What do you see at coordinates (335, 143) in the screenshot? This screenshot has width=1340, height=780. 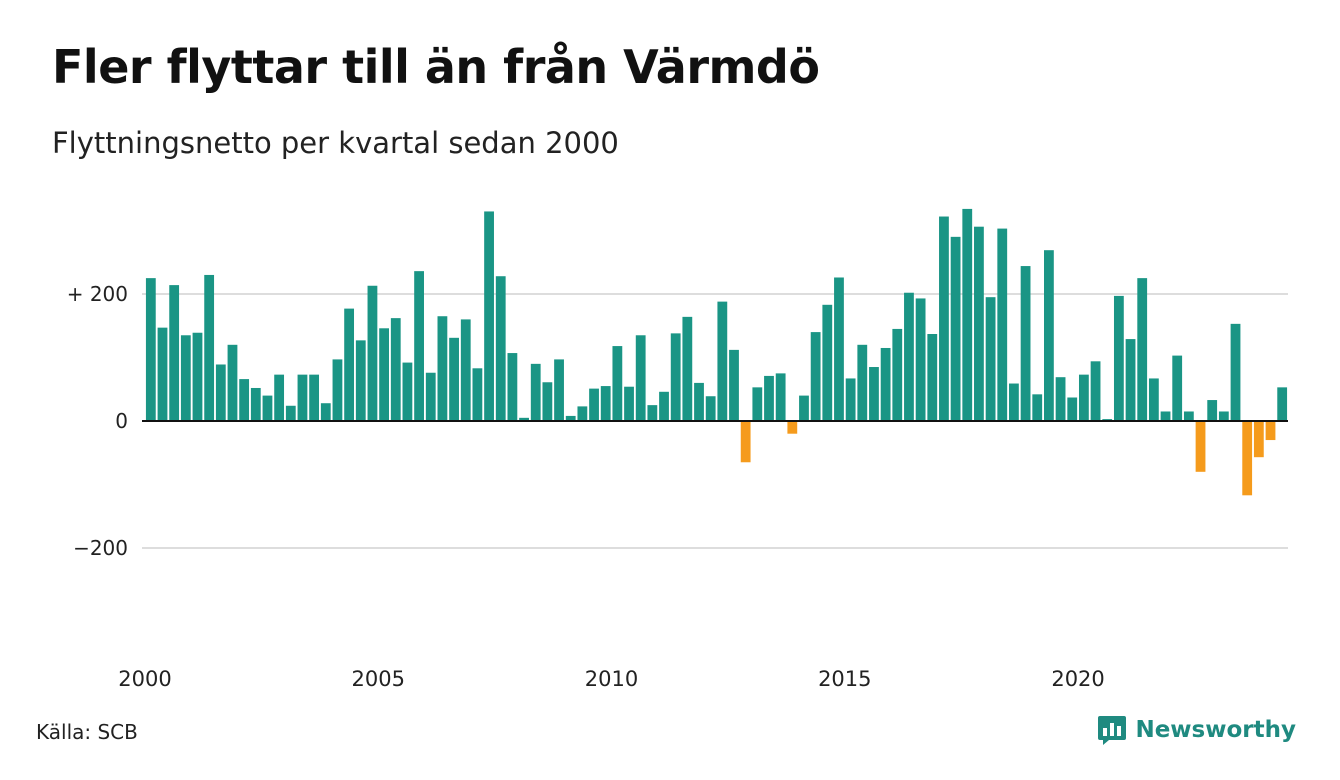 I see `chart-subtitle: Flyttningsnetto per kvartal sedan 2000` at bounding box center [335, 143].